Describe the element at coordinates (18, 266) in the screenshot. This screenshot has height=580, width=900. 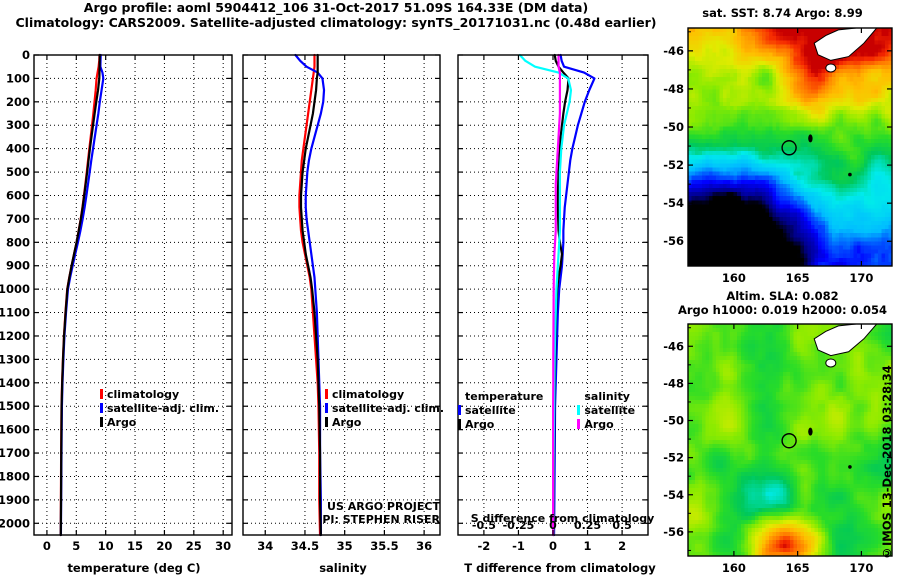
I see `ytick-label: 900` at that location.